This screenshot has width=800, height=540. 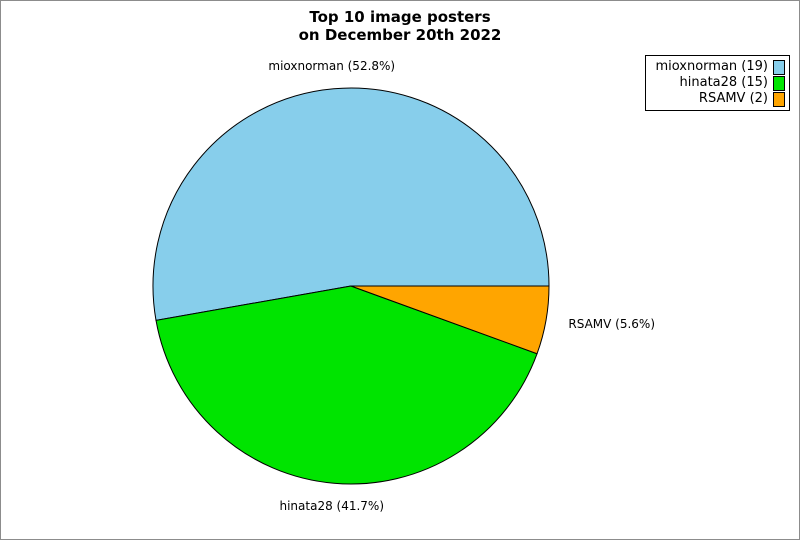 I want to click on chart-title-line-2: on December 20th 2022, so click(x=400, y=35).